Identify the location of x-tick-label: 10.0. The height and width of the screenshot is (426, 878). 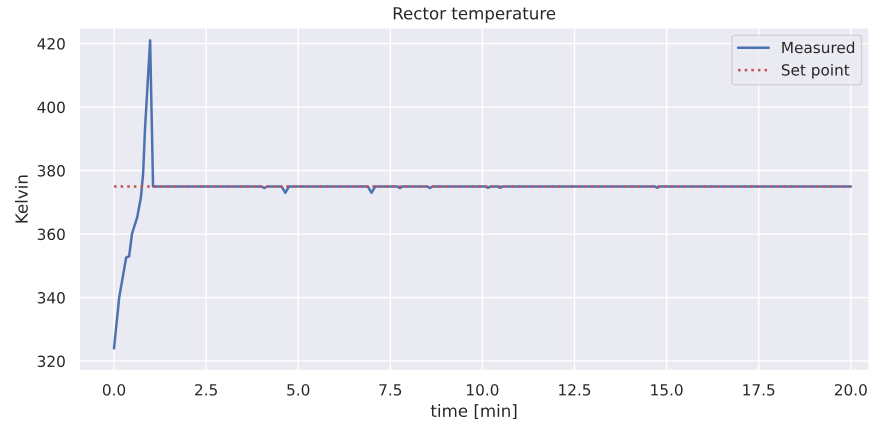
(482, 390).